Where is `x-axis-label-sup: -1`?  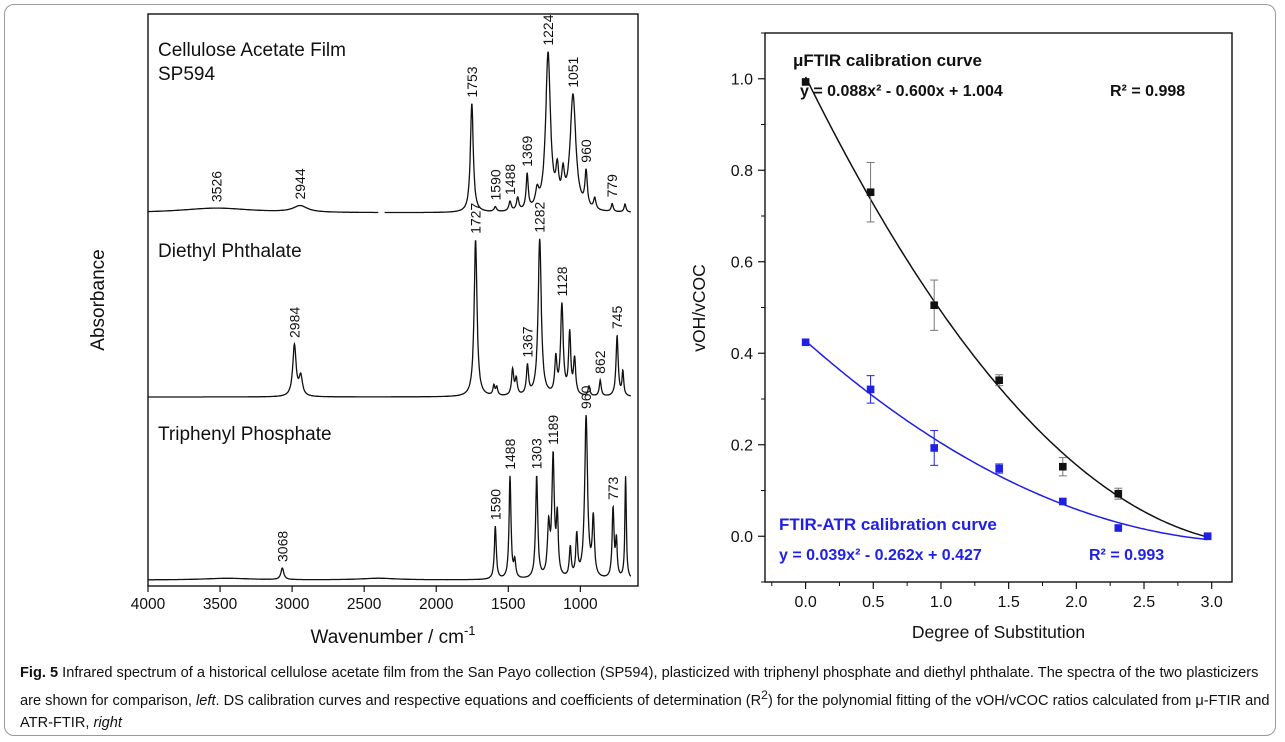 x-axis-label-sup: -1 is located at coordinates (470, 630).